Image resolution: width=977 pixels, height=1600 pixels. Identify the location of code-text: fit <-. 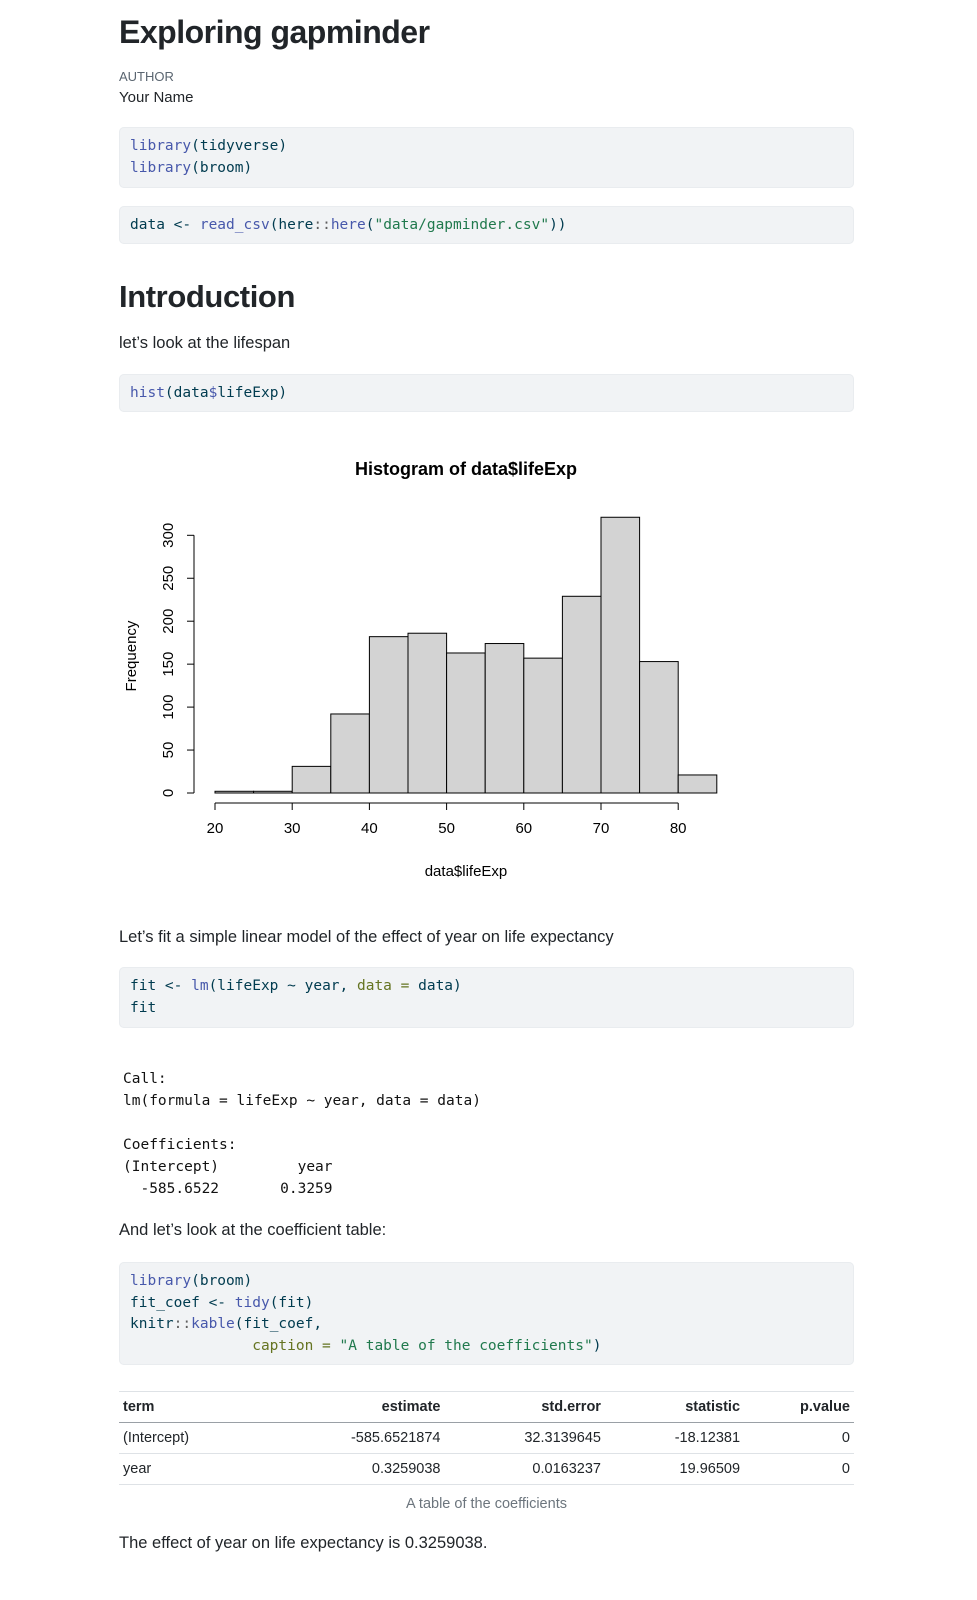
(161, 986).